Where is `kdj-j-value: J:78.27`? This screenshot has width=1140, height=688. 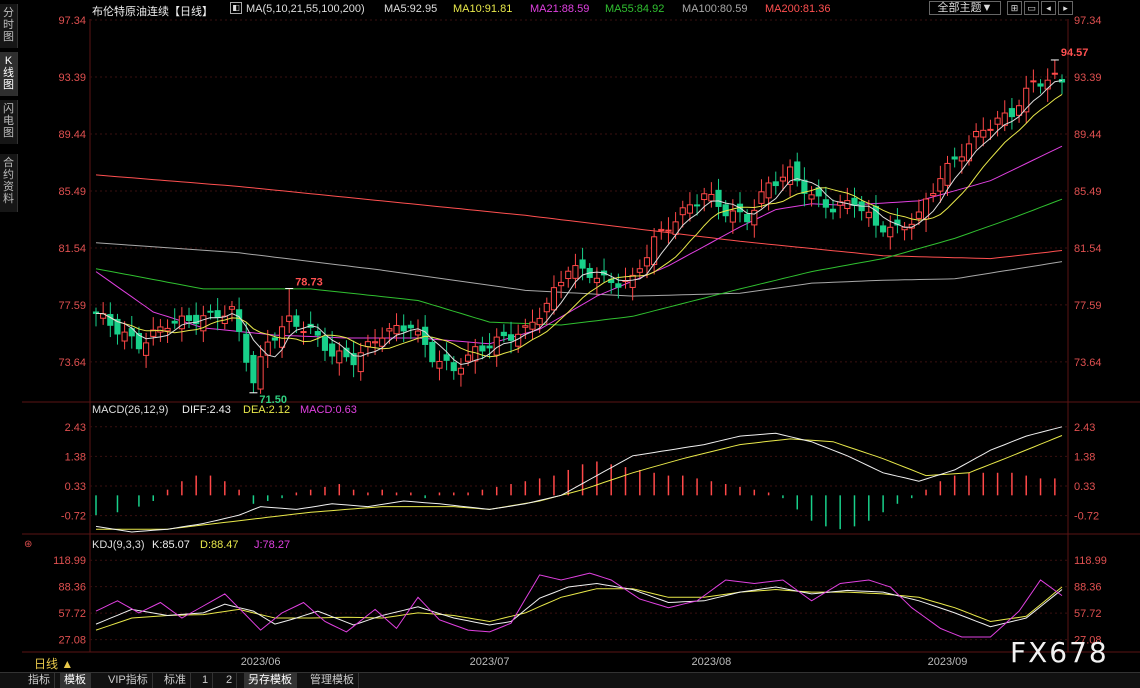
kdj-j-value: J:78.27 is located at coordinates (272, 545).